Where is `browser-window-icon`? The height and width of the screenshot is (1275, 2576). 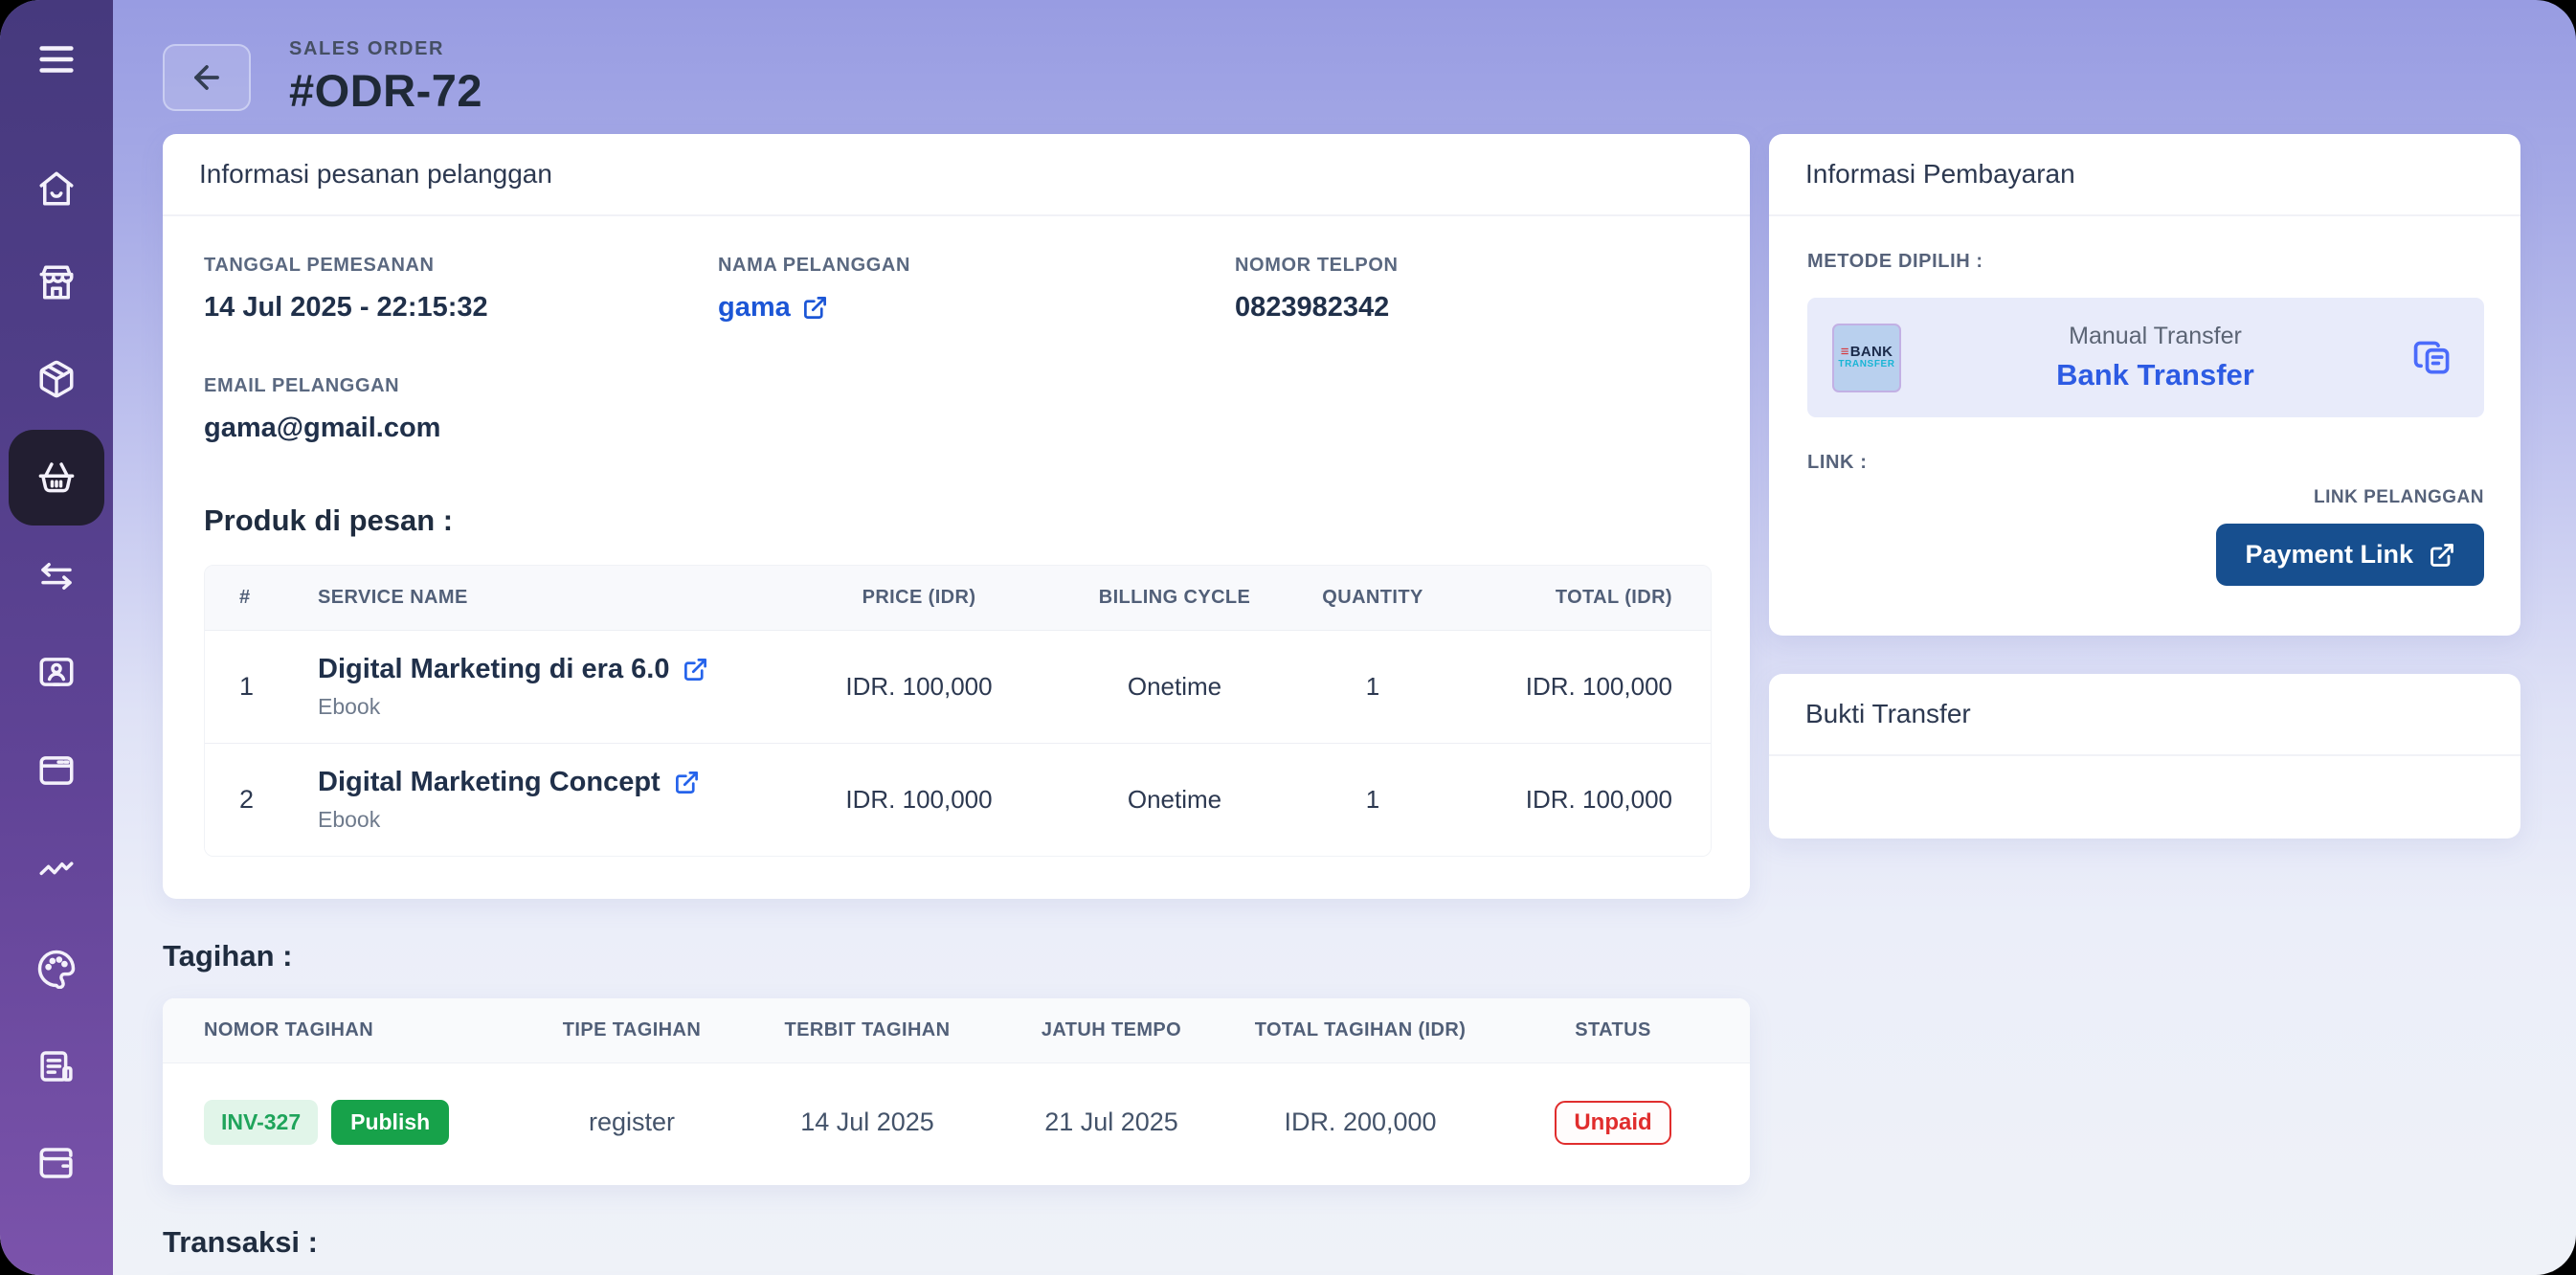
browser-window-icon is located at coordinates (57, 770).